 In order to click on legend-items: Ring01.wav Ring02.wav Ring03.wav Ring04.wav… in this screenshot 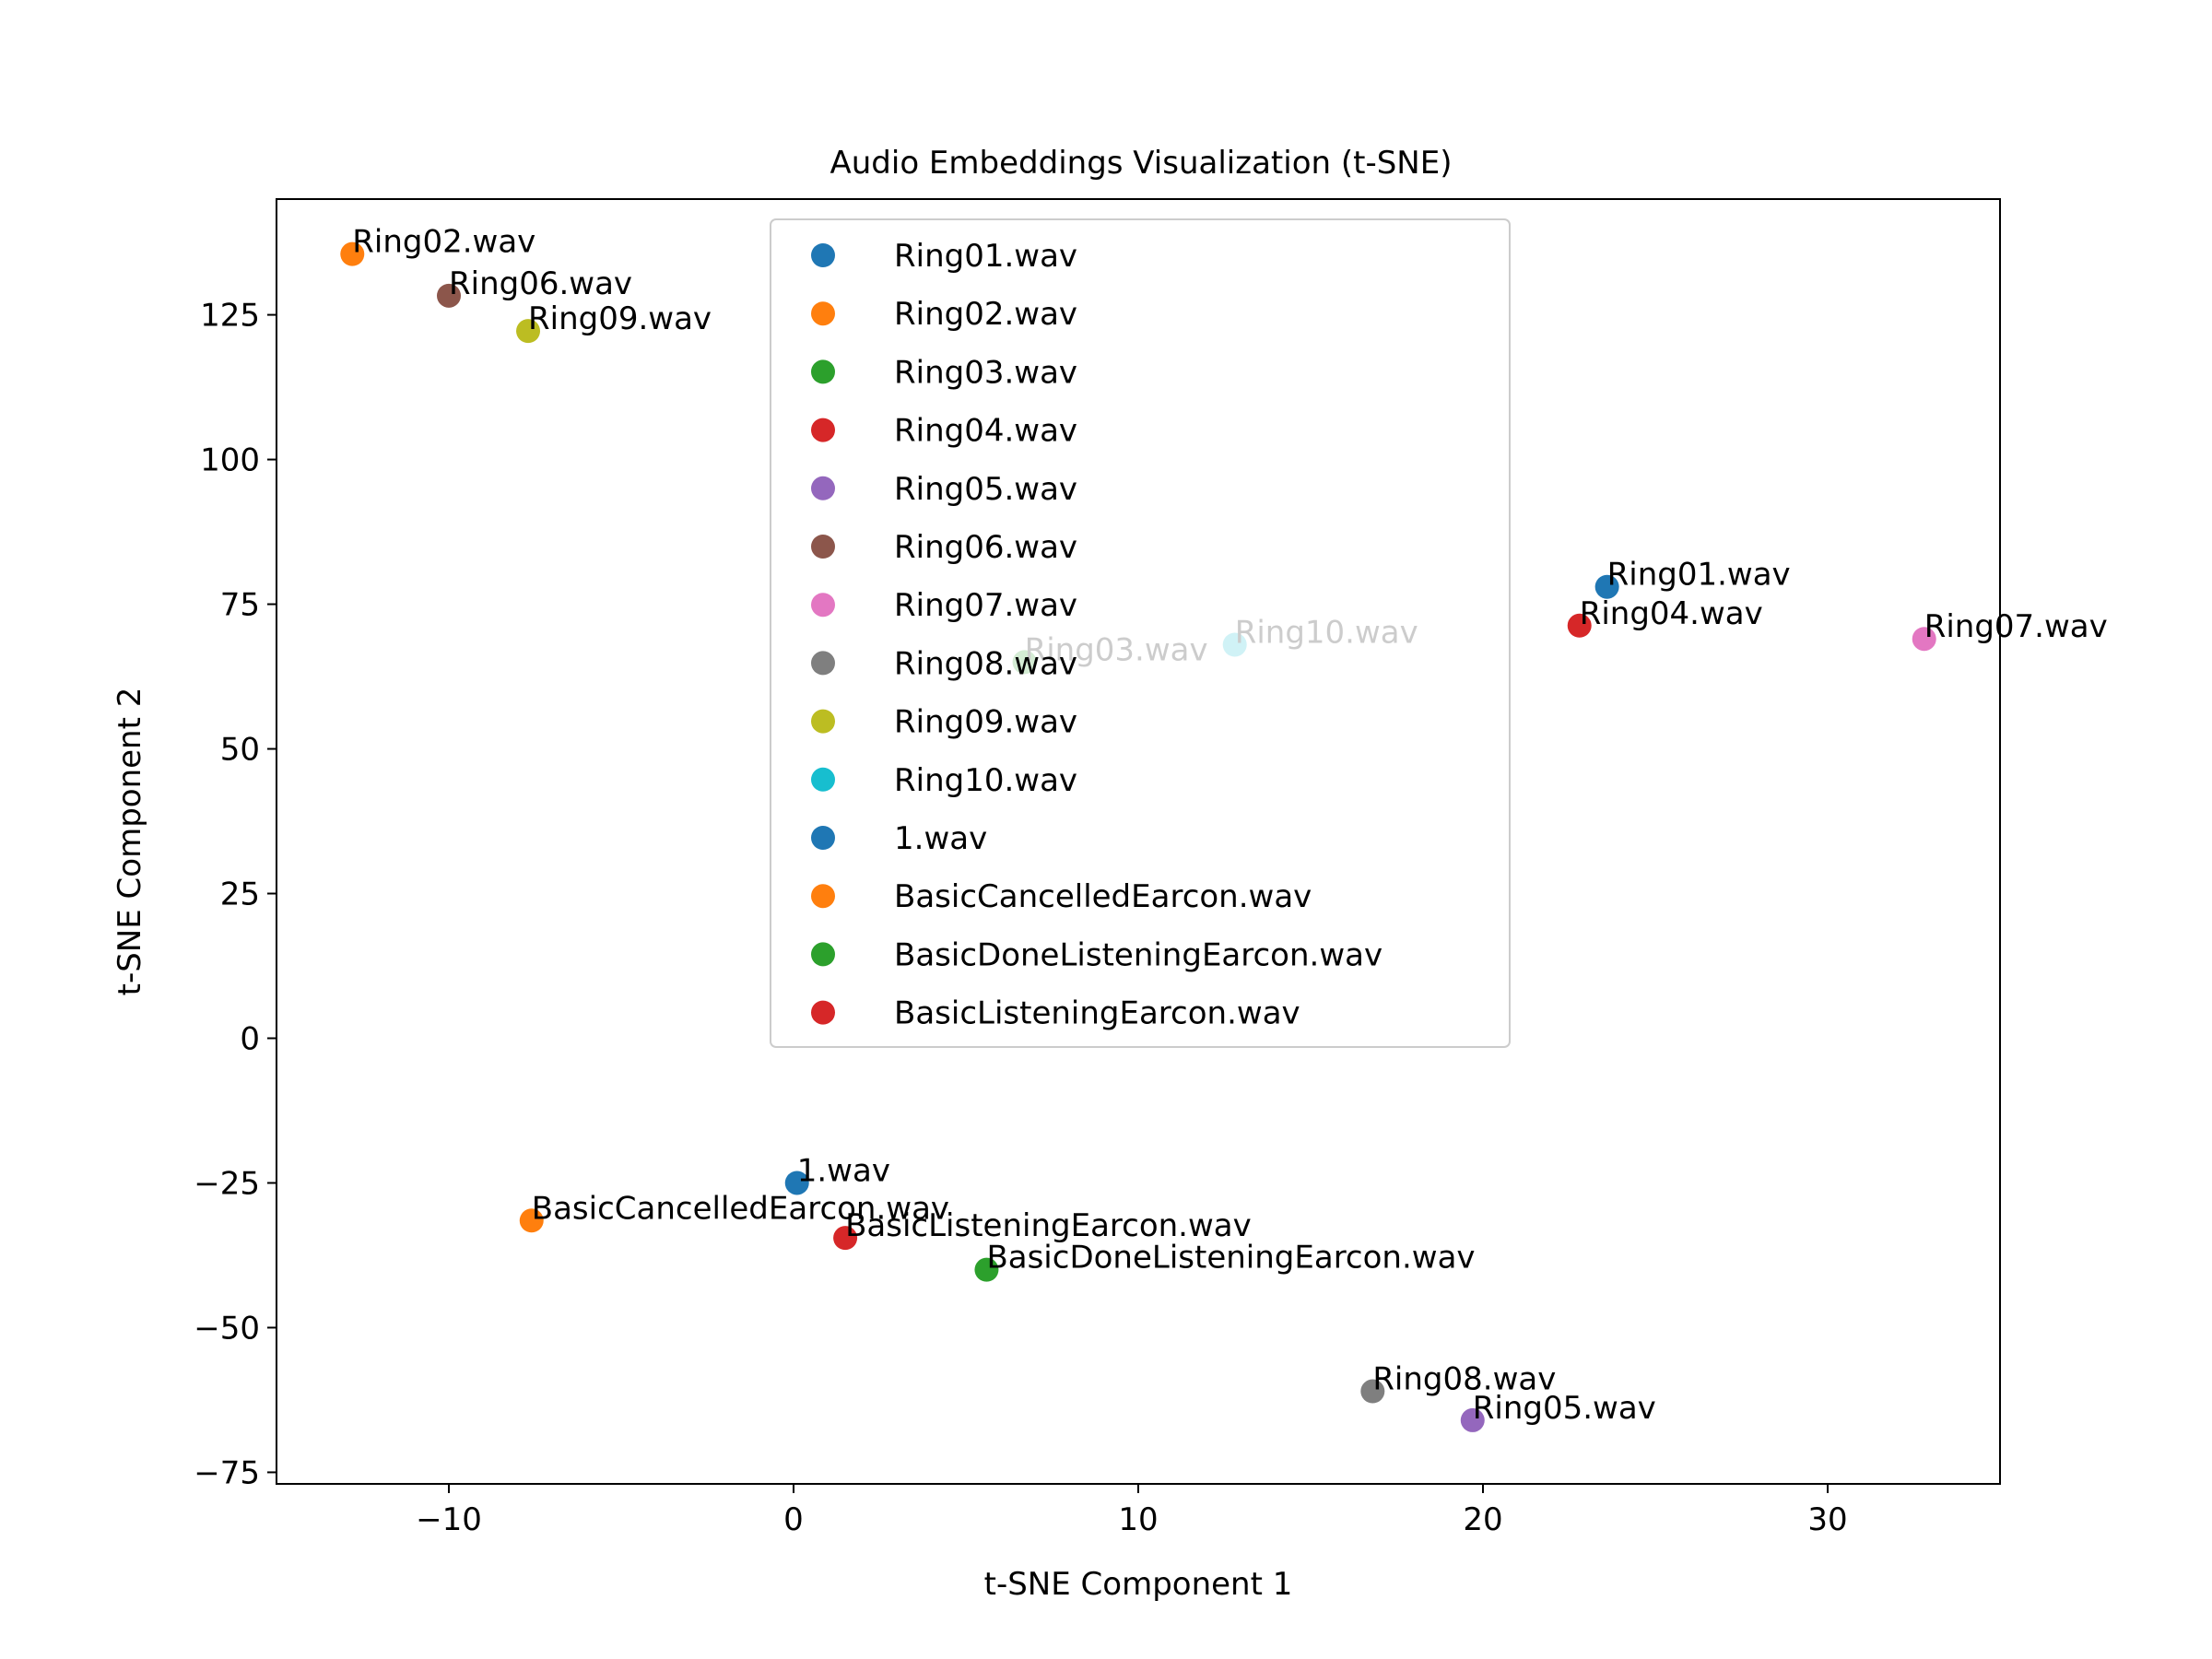, I will do `click(1096, 635)`.